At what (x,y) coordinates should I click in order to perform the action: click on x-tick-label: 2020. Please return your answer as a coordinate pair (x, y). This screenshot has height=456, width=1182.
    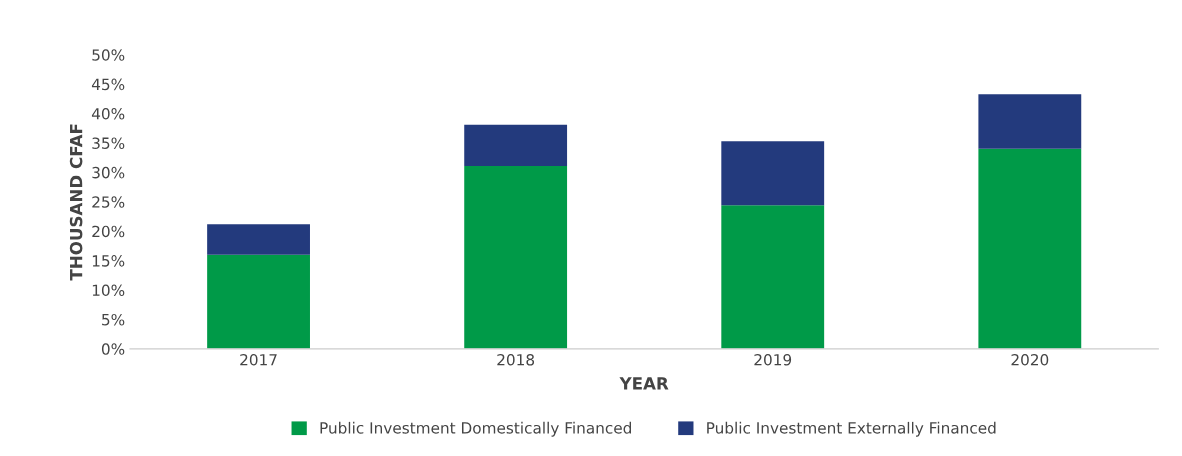
    Looking at the image, I should click on (1030, 359).